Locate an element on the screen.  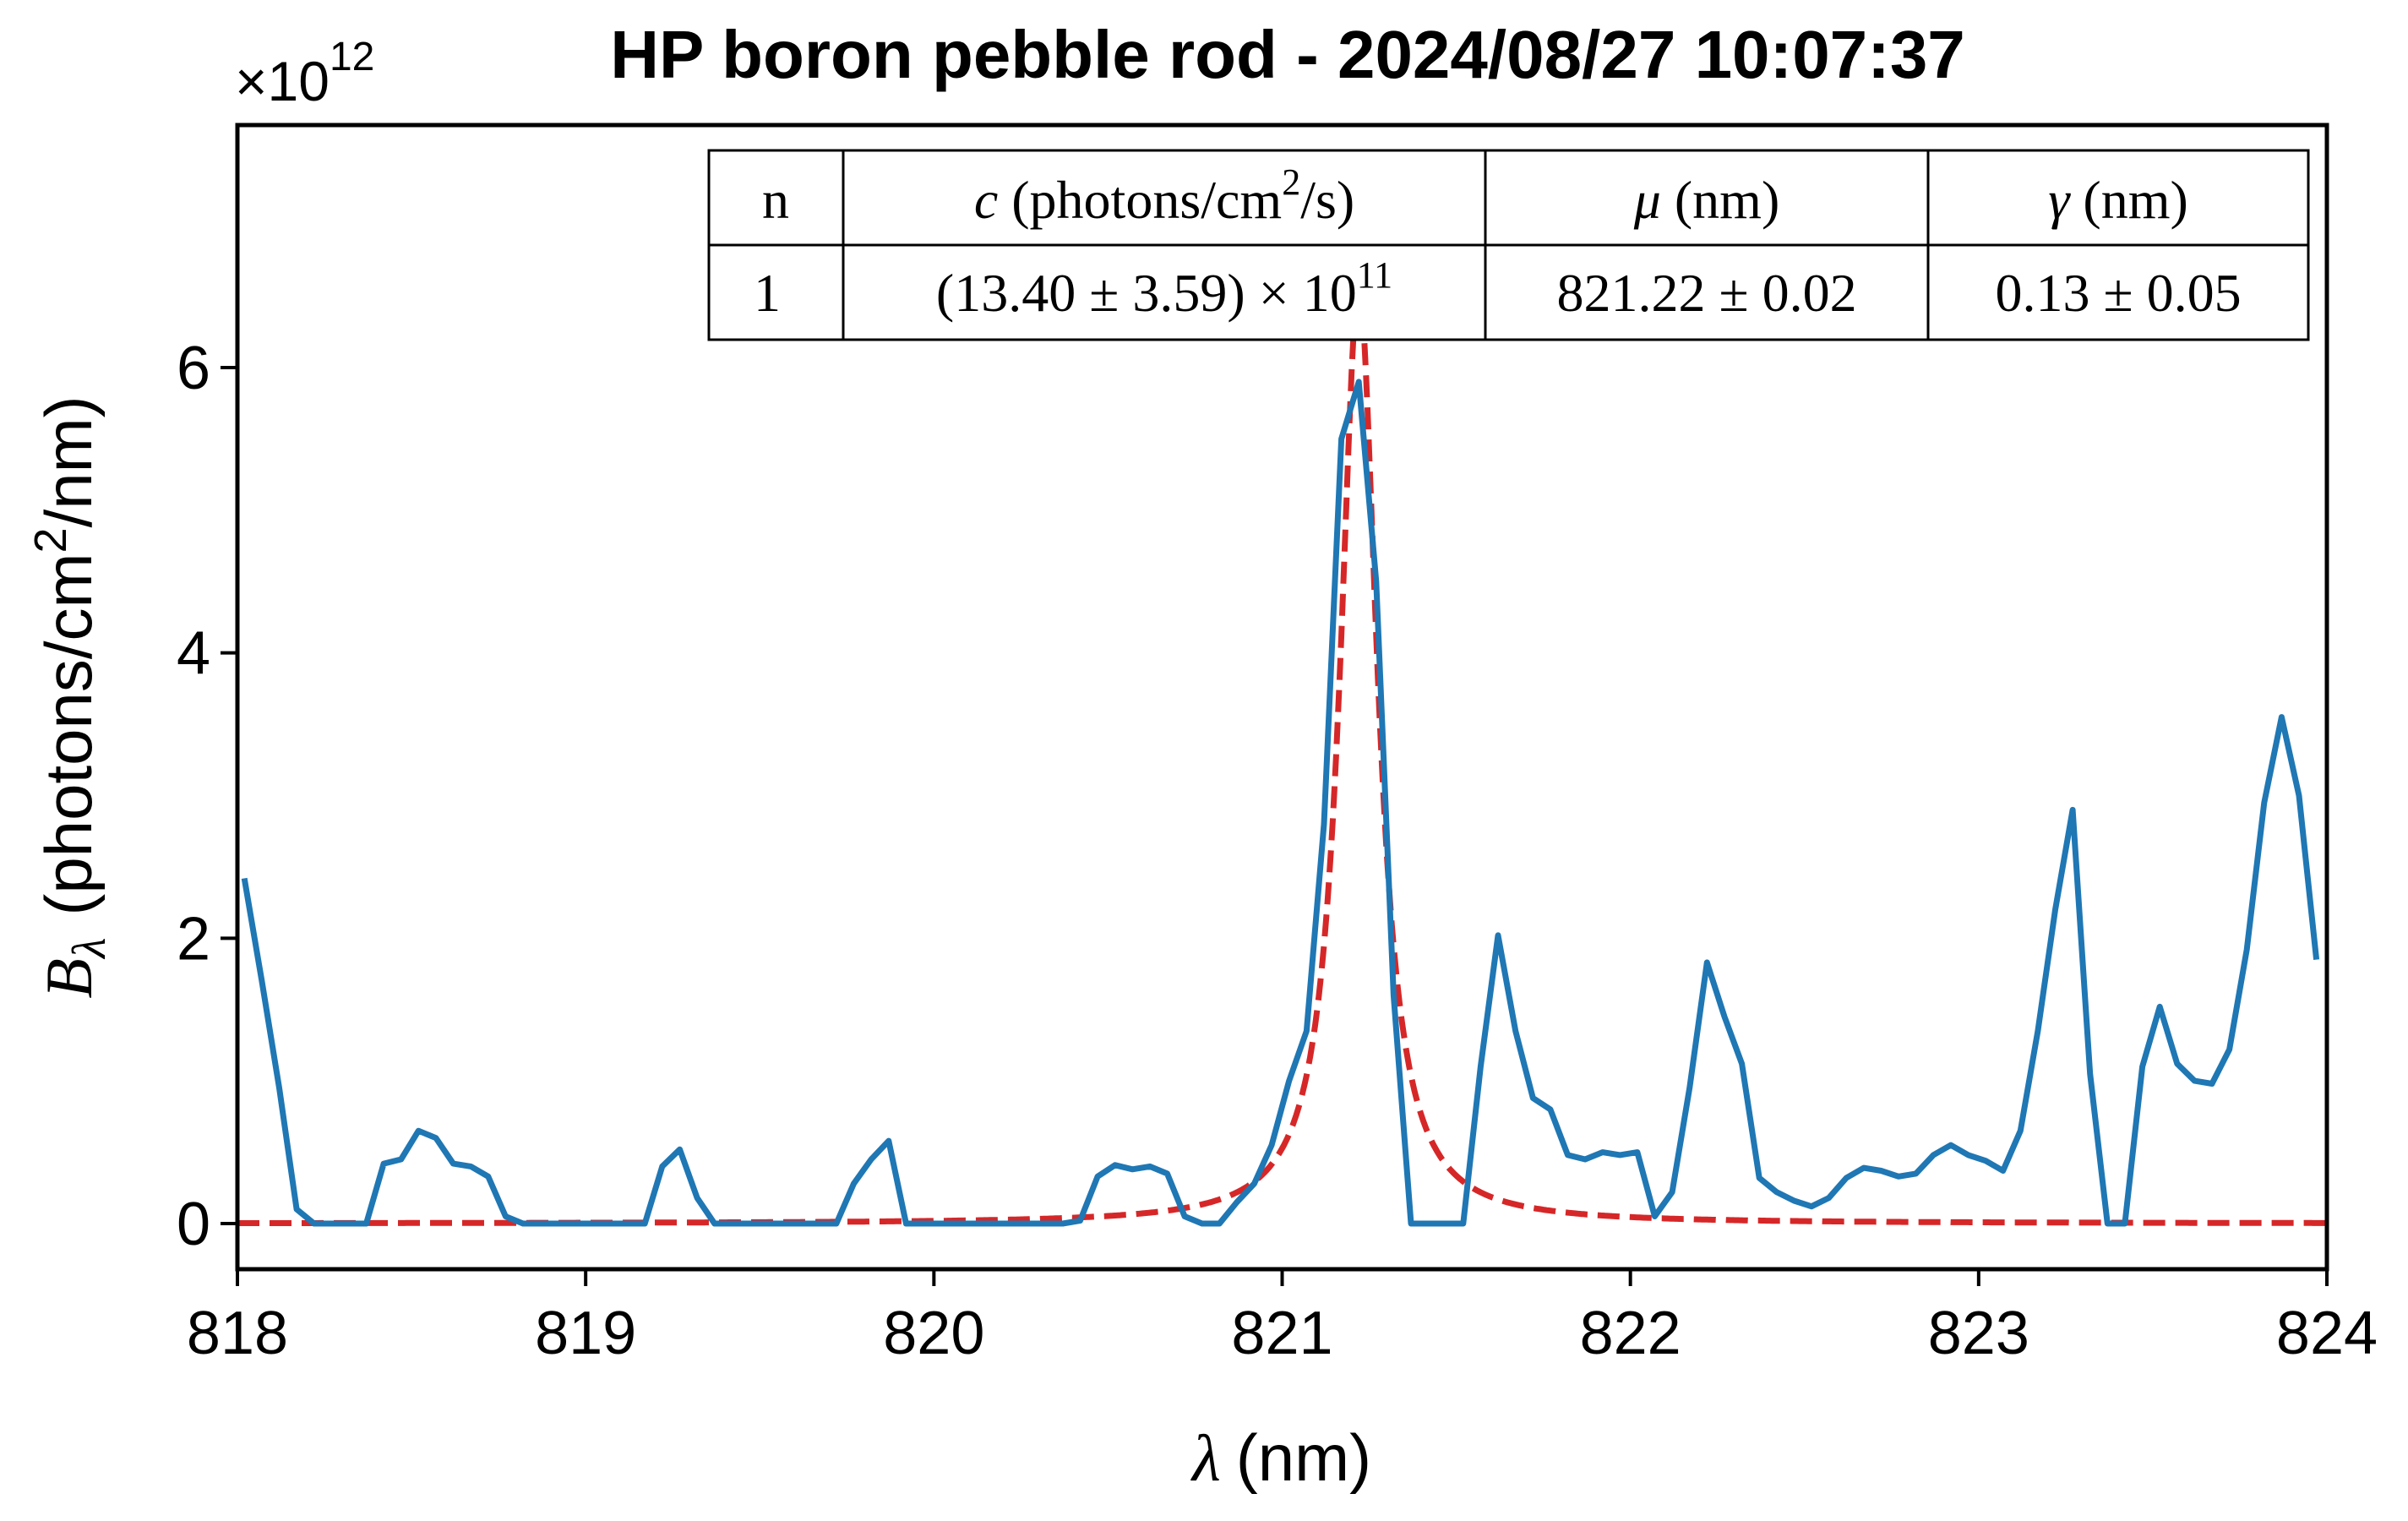
offset-text: ×10¹² is located at coordinates (304, 73).